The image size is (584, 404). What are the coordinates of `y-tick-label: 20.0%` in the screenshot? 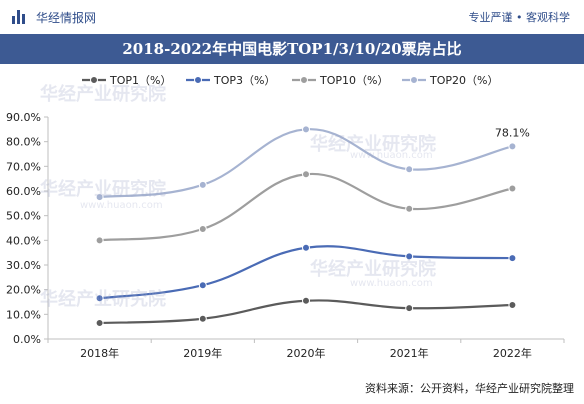 It's located at (23, 290).